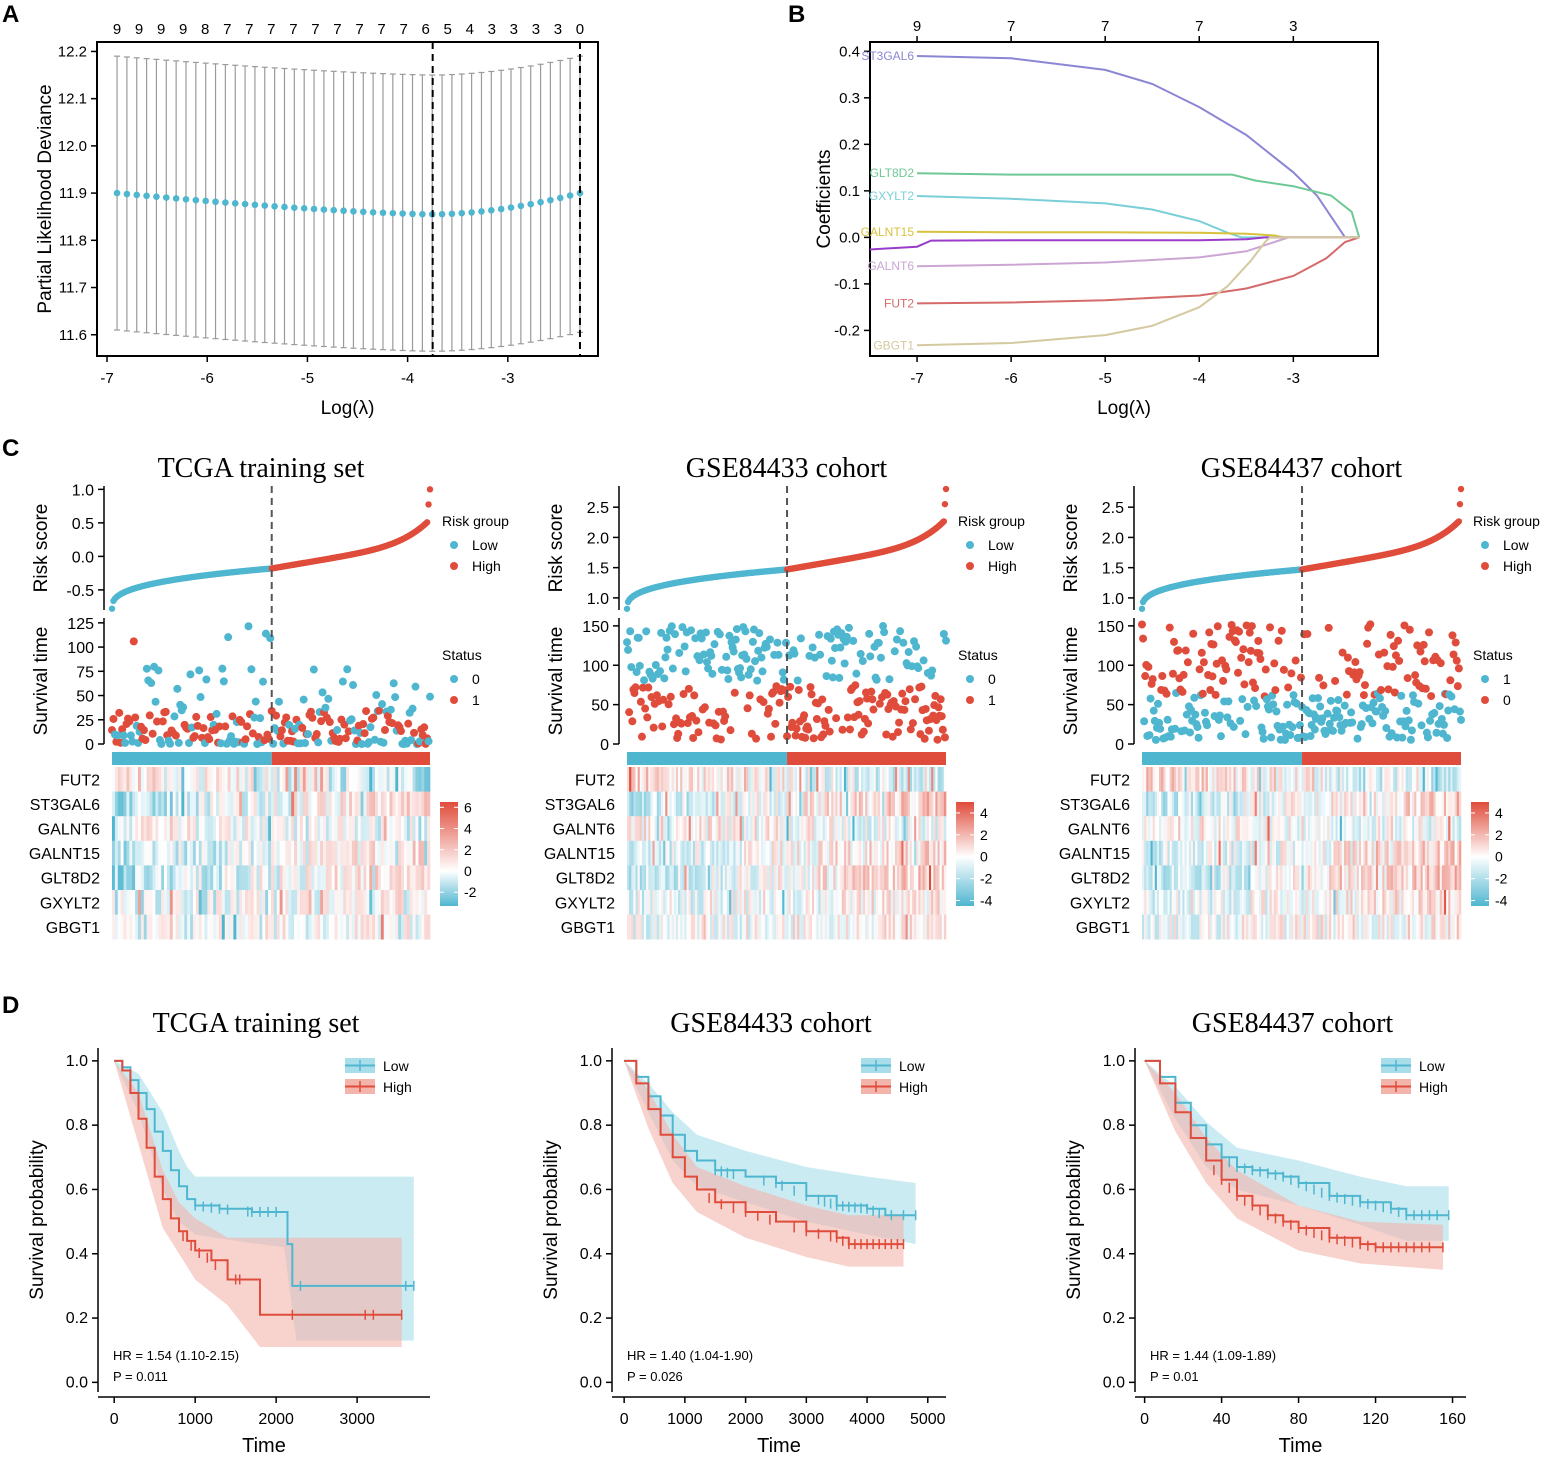 Image resolution: width=1549 pixels, height=1459 pixels. What do you see at coordinates (849, 237) in the screenshot?
I see `y-tick-label: 0.0` at bounding box center [849, 237].